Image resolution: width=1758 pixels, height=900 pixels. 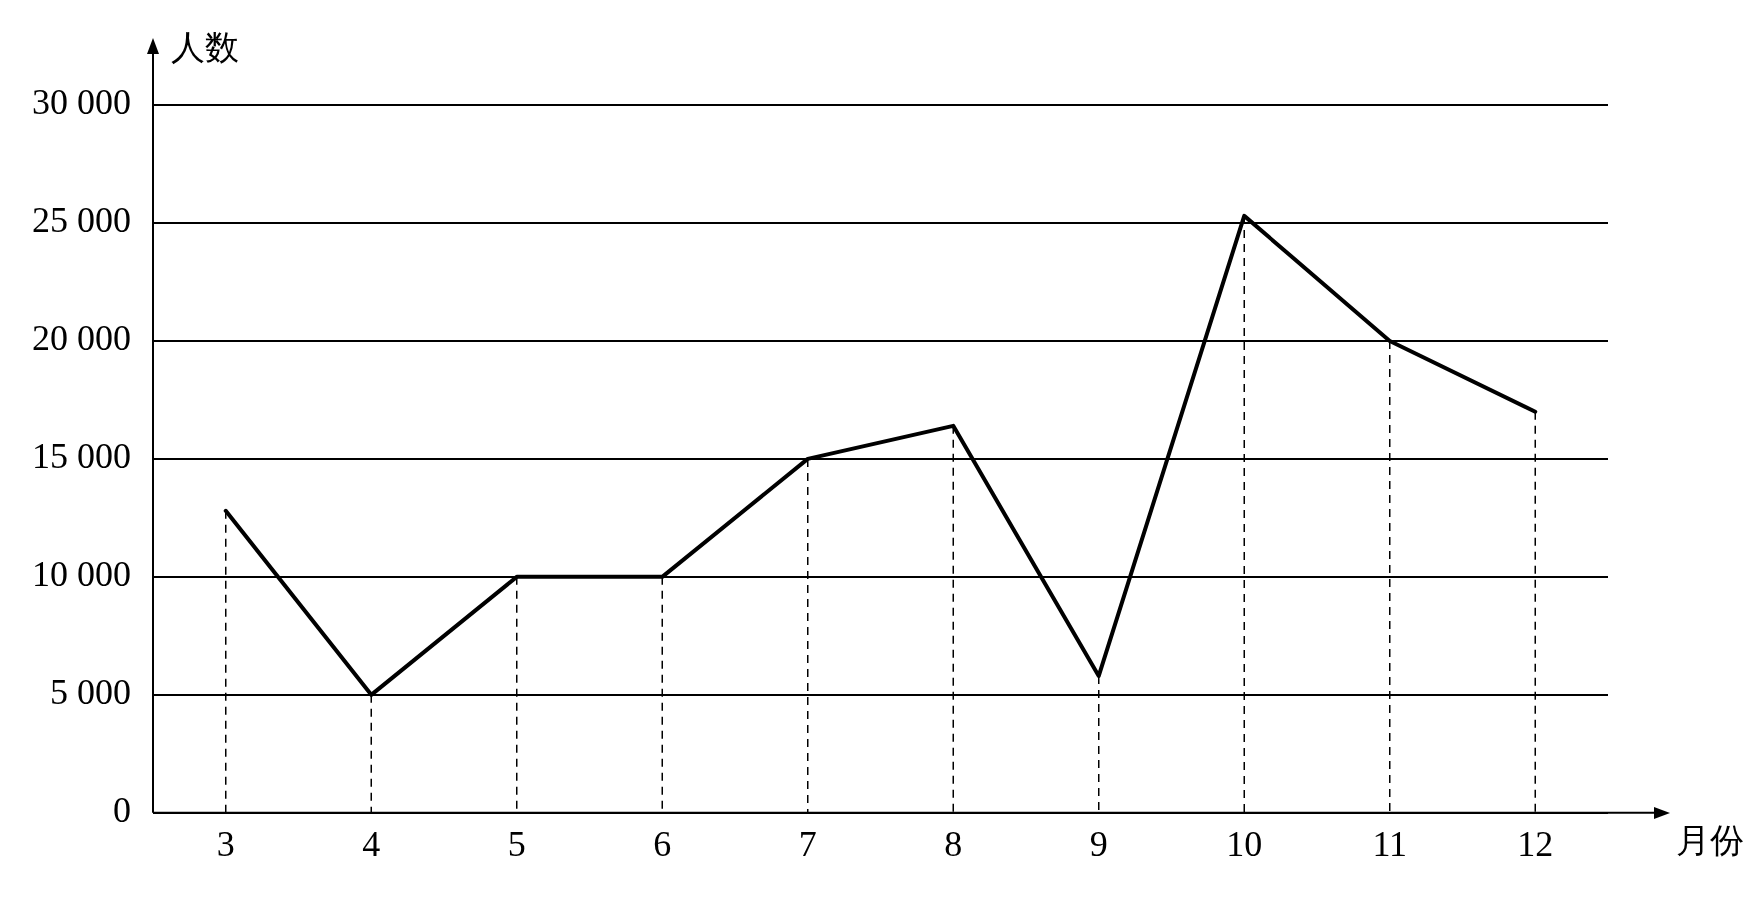 I want to click on x-tick-label: 3, so click(x=225, y=843).